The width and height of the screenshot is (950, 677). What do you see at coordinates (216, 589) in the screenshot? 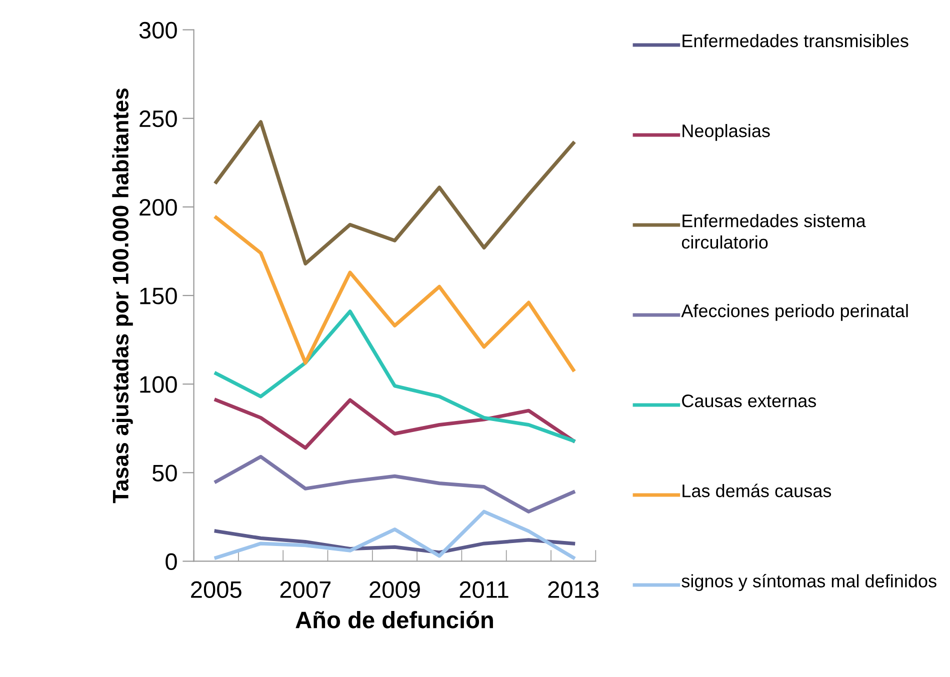
I see `x-tick-label: 2005` at bounding box center [216, 589].